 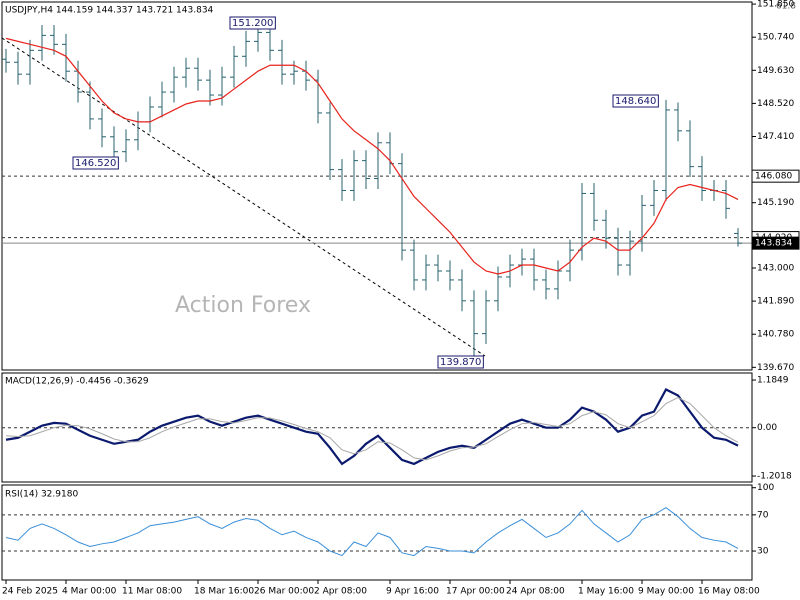 What do you see at coordinates (535, 592) in the screenshot?
I see `x-tick-label: 24 Apr 08:00` at bounding box center [535, 592].